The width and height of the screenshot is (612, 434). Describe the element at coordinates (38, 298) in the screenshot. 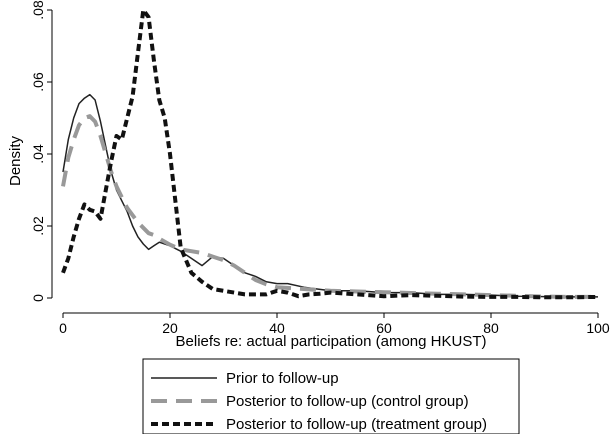

I see `y-tick-label: 0` at that location.